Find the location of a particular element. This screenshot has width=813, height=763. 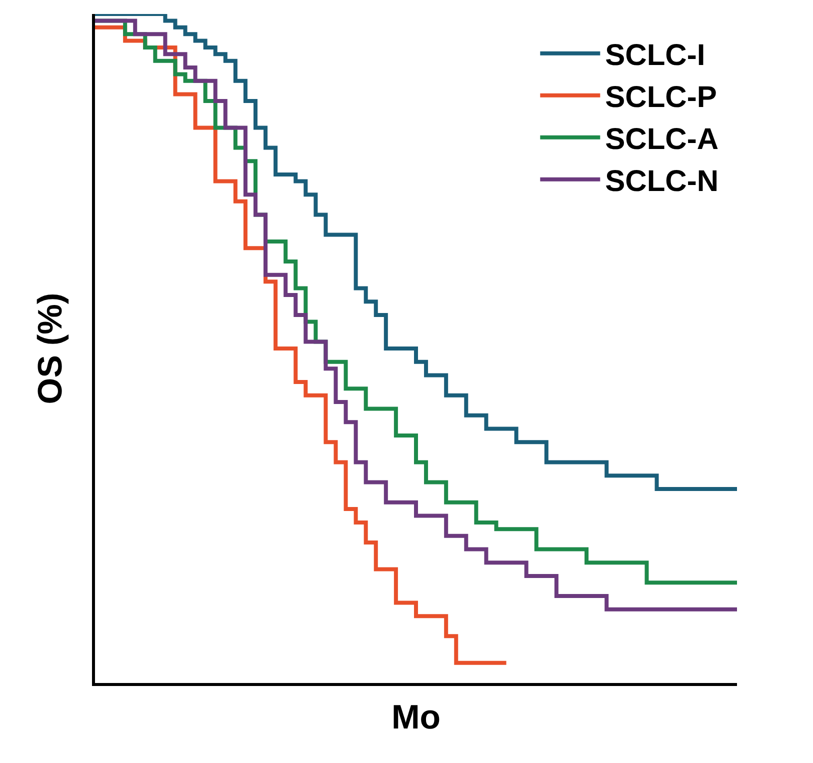

legend-label: SCLC-P is located at coordinates (661, 97).